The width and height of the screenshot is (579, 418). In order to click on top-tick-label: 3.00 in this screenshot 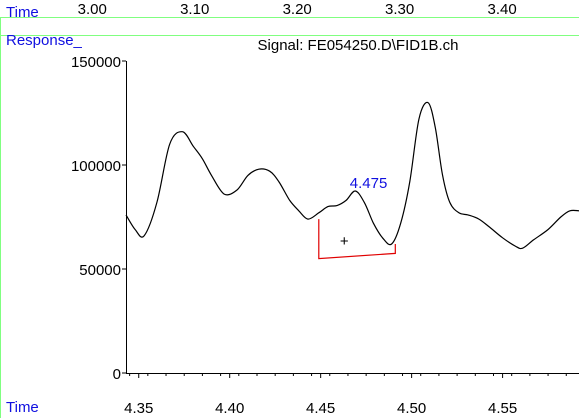, I will do `click(92, 9)`.